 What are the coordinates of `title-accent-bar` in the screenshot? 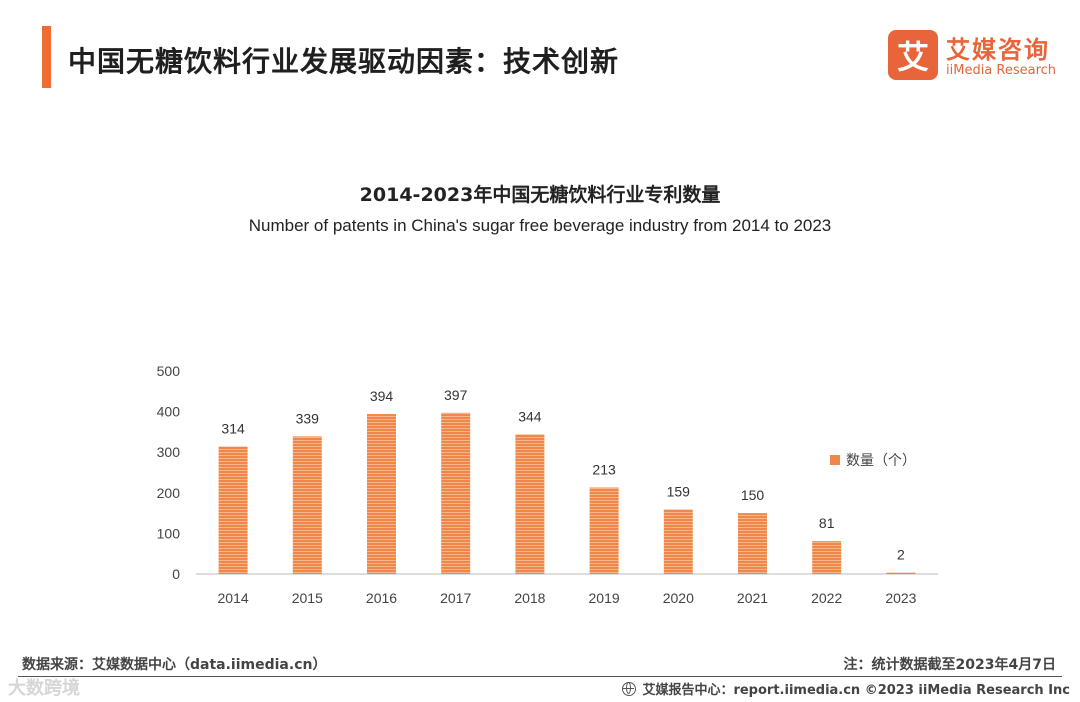 It's located at (46, 57).